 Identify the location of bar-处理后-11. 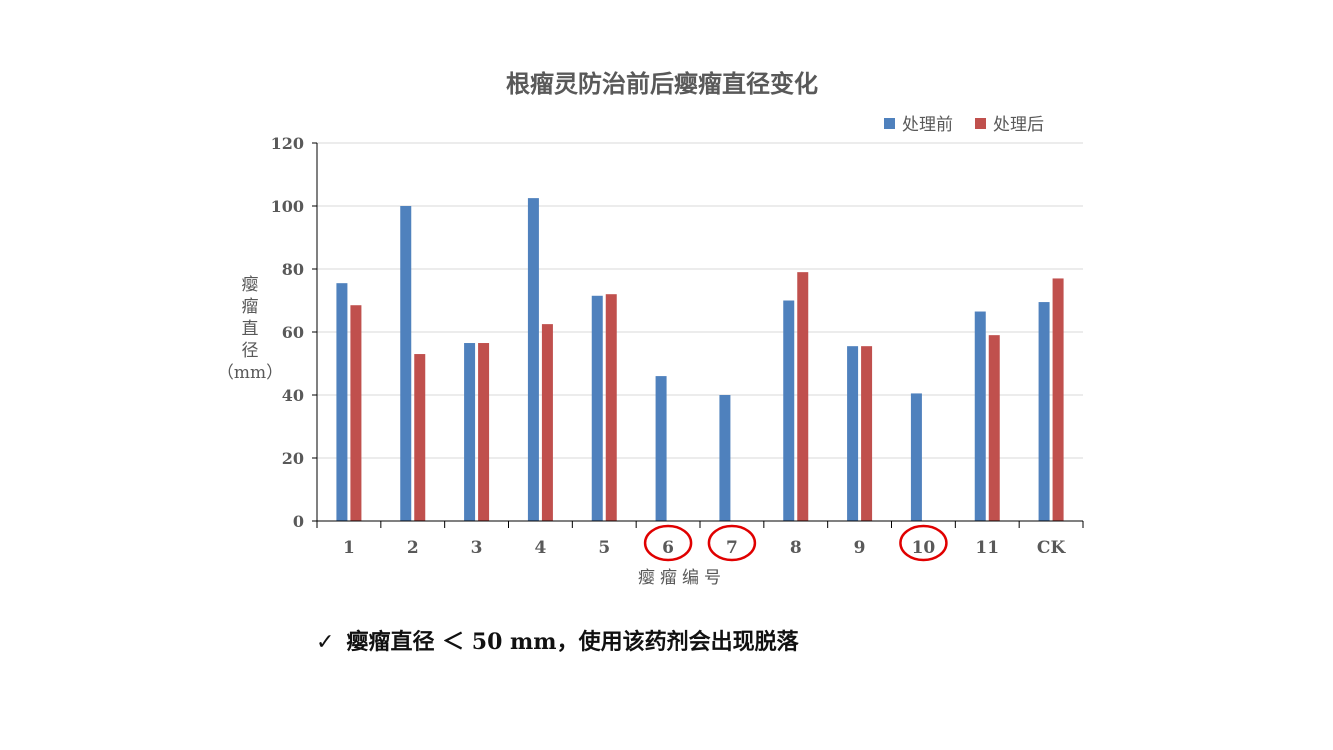
(994, 428).